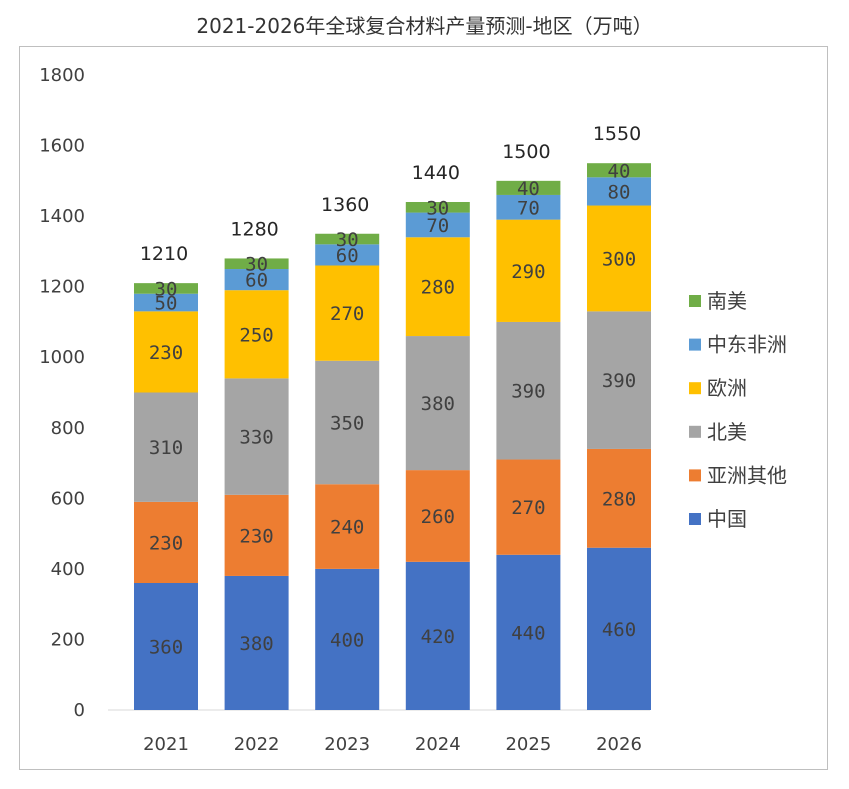 The width and height of the screenshot is (849, 789). I want to click on data-label: 80, so click(619, 192).